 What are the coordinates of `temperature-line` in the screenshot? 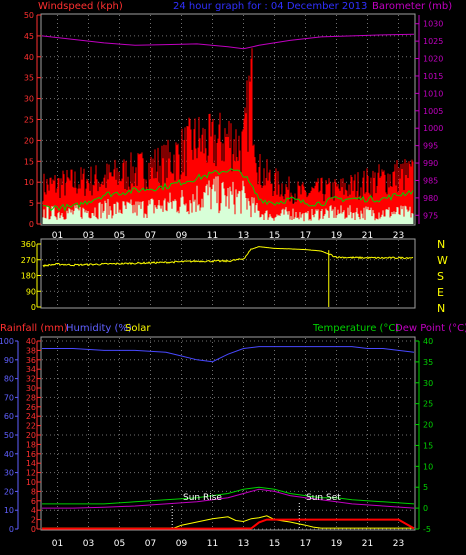 It's located at (228, 495).